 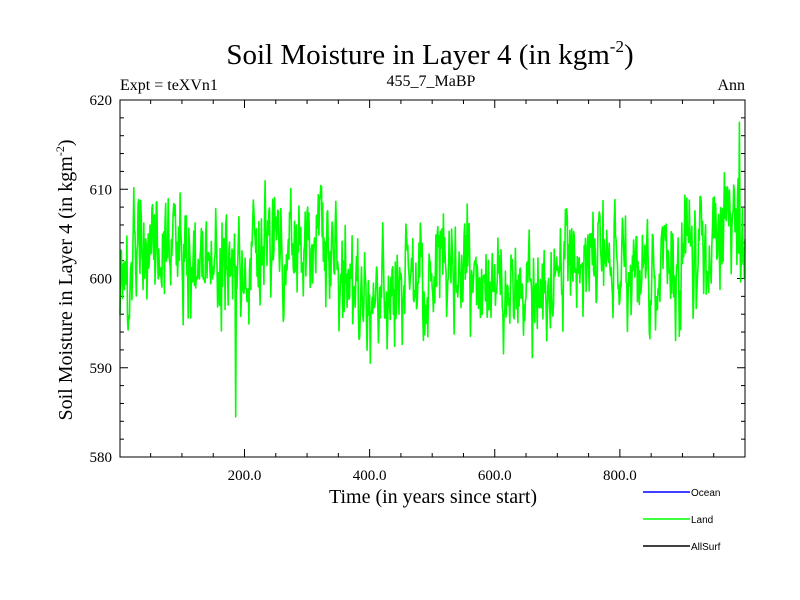 I want to click on legend-label-ocean: Ocean, so click(x=705, y=493).